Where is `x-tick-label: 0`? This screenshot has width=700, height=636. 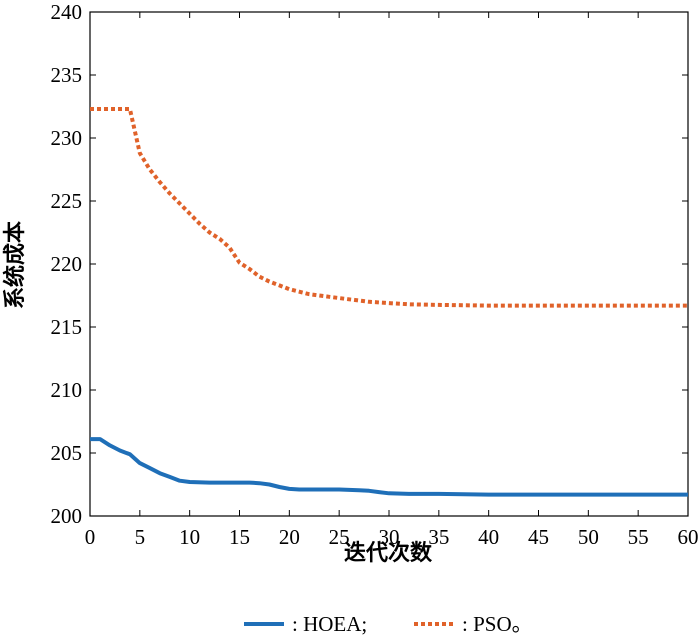
x-tick-label: 0 is located at coordinates (90, 537).